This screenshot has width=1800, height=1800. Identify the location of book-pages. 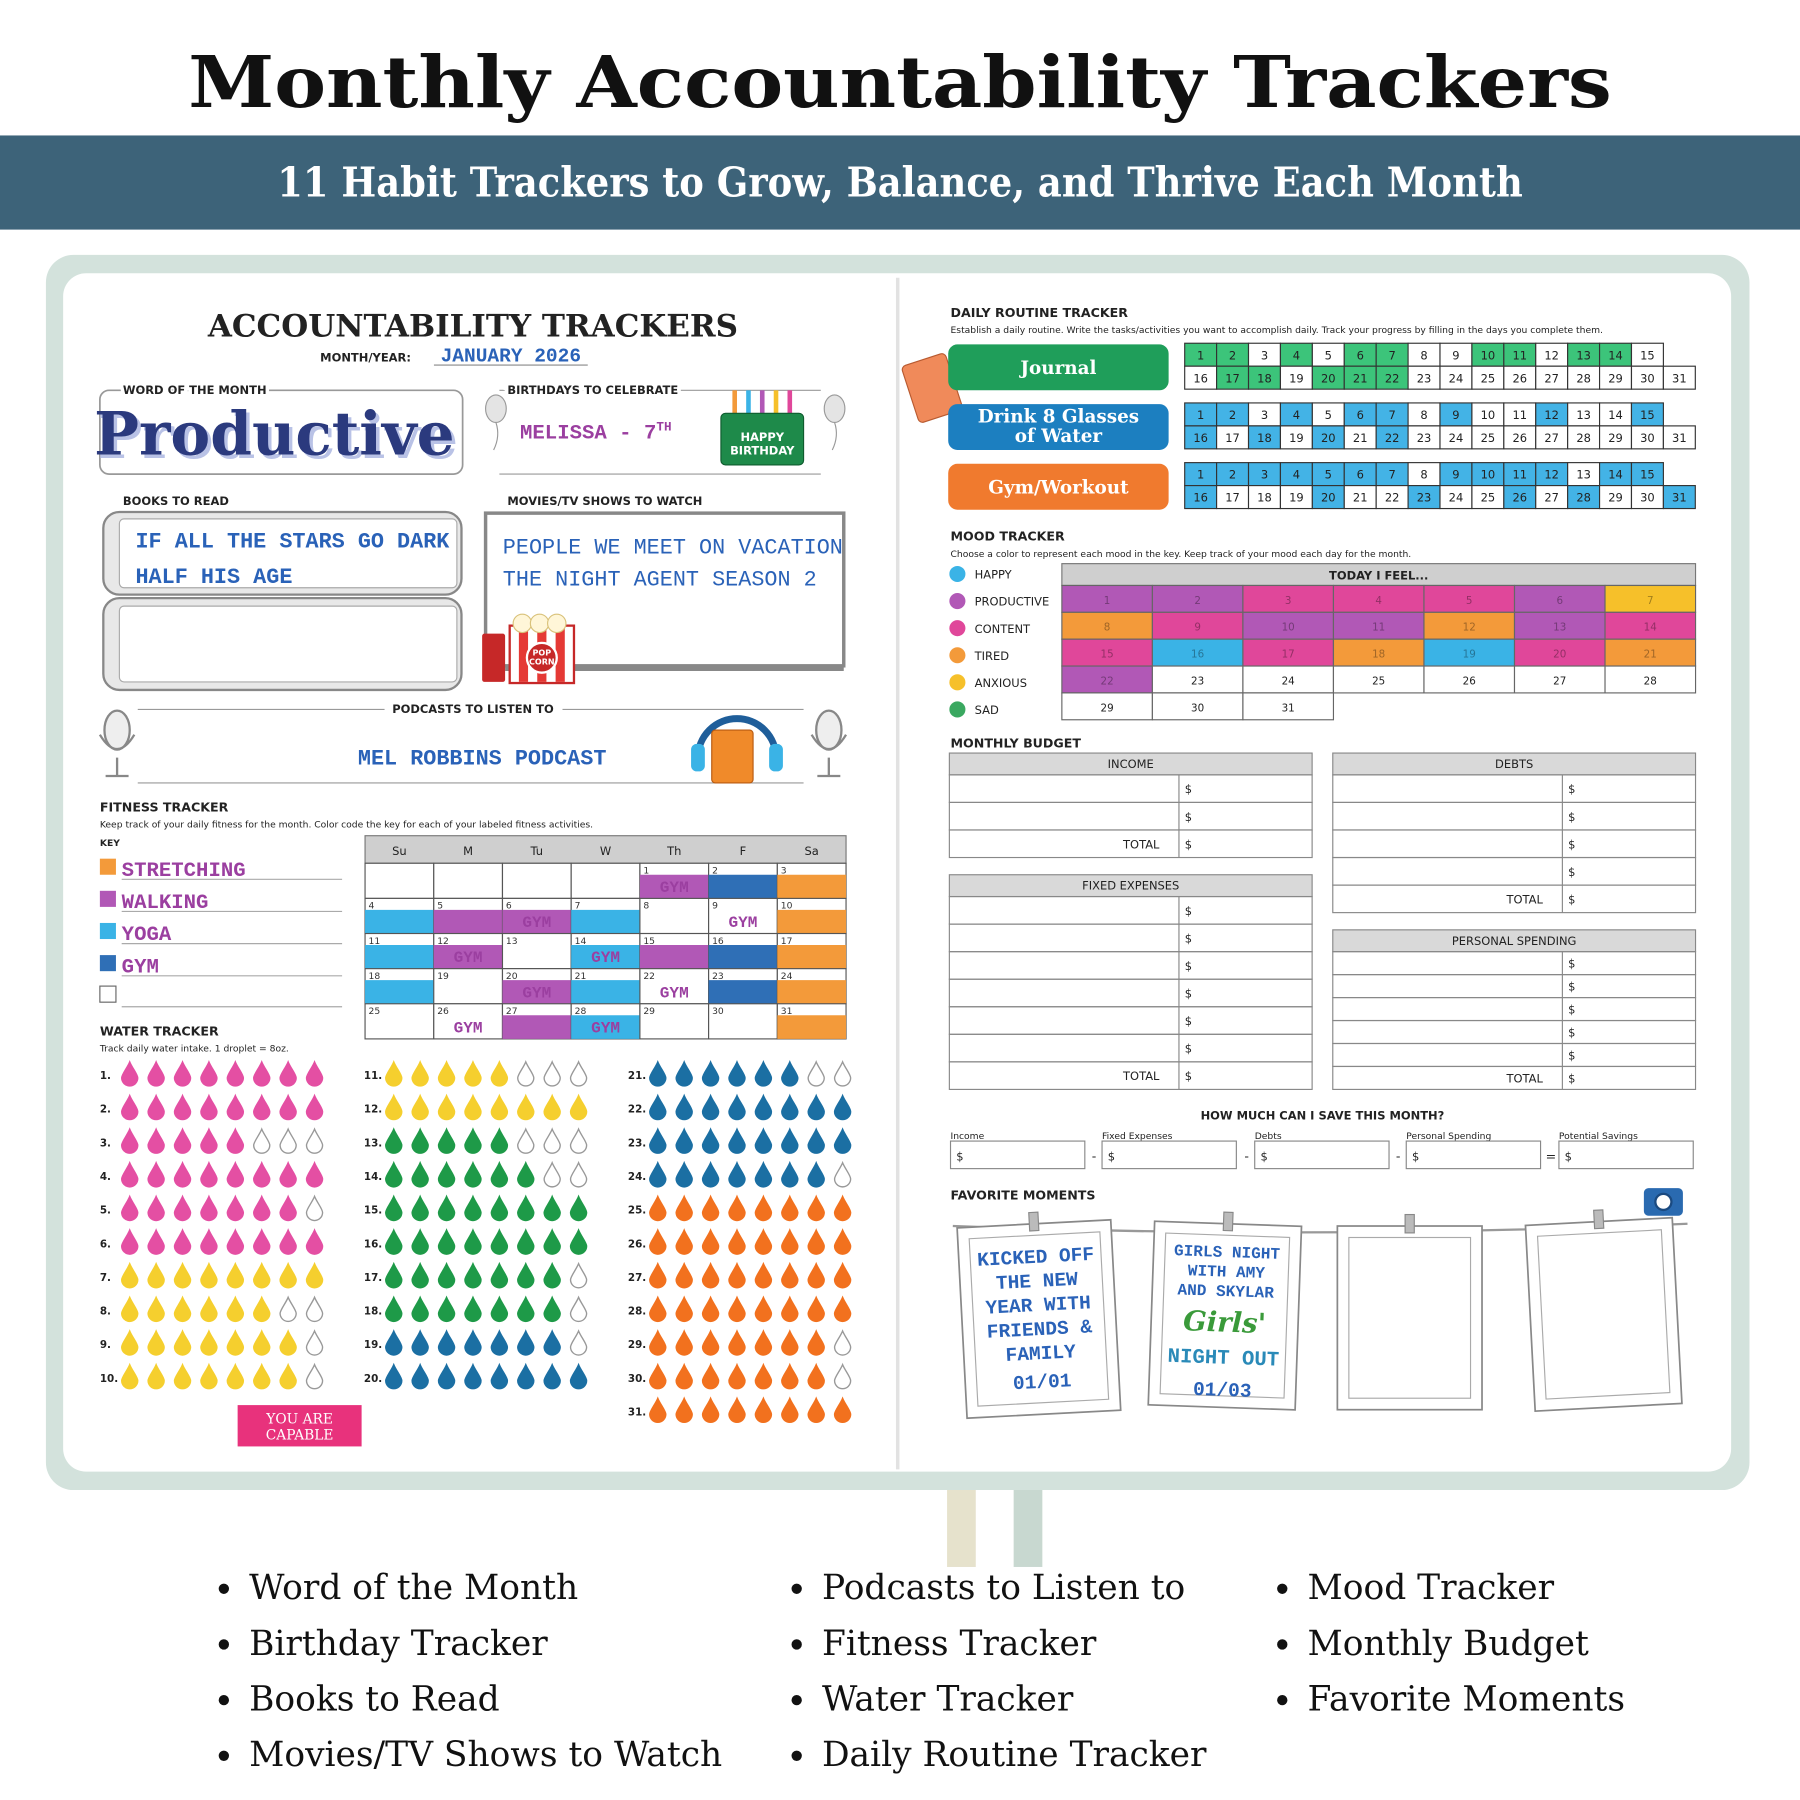
(288, 553).